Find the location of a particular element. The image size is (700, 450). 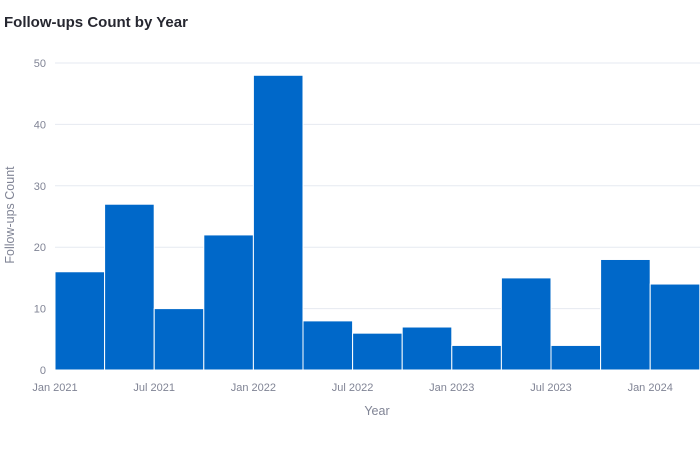

y-tick-label: 30 is located at coordinates (40, 187).